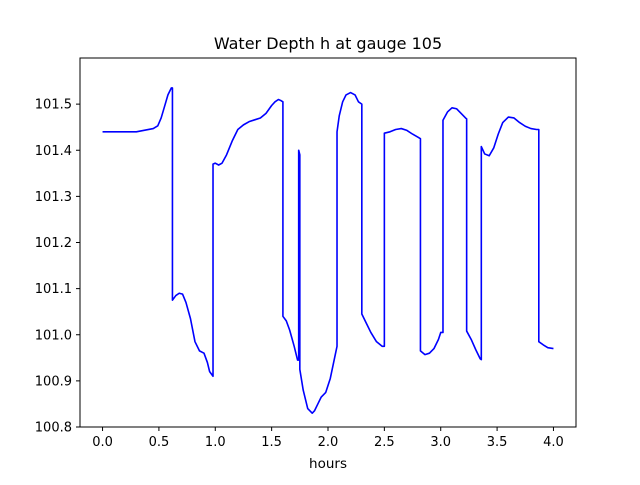  What do you see at coordinates (328, 442) in the screenshot?
I see `x-tick-label: 2.0` at bounding box center [328, 442].